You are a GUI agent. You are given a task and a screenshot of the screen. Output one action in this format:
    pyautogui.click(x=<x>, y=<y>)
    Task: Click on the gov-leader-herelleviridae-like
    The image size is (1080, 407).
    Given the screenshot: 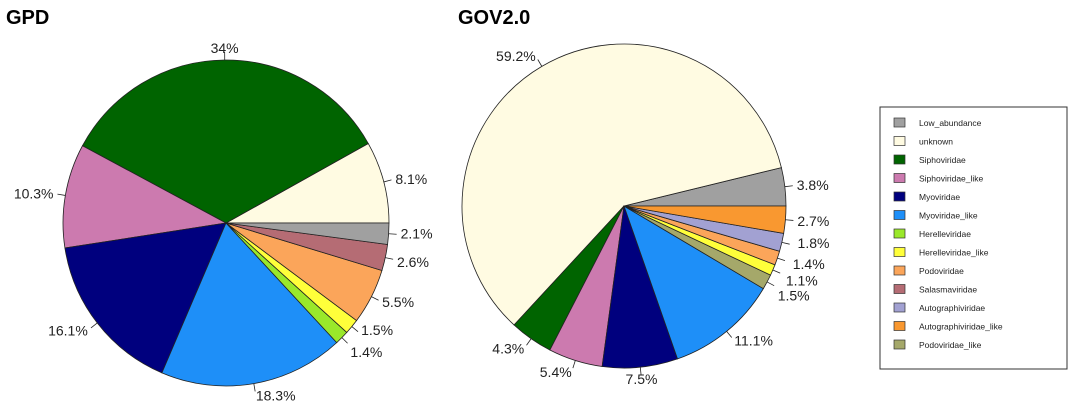 What is the action you would take?
    pyautogui.click(x=776, y=271)
    